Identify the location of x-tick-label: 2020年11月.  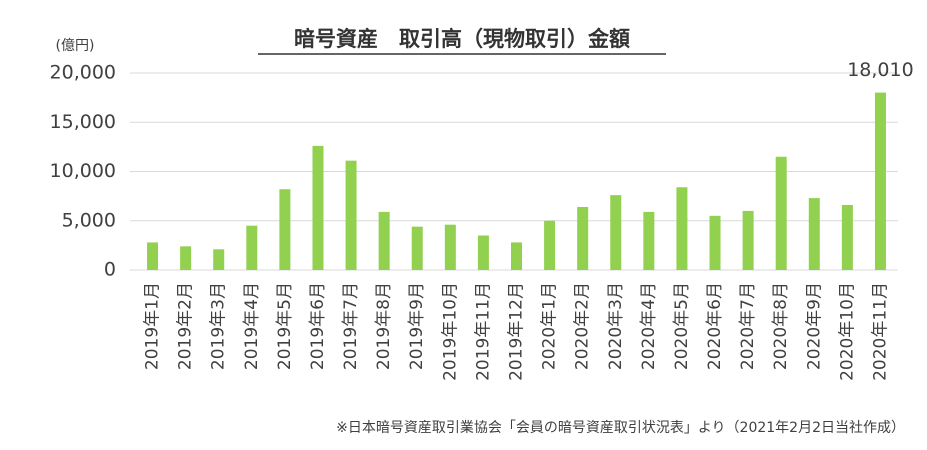
(880, 331).